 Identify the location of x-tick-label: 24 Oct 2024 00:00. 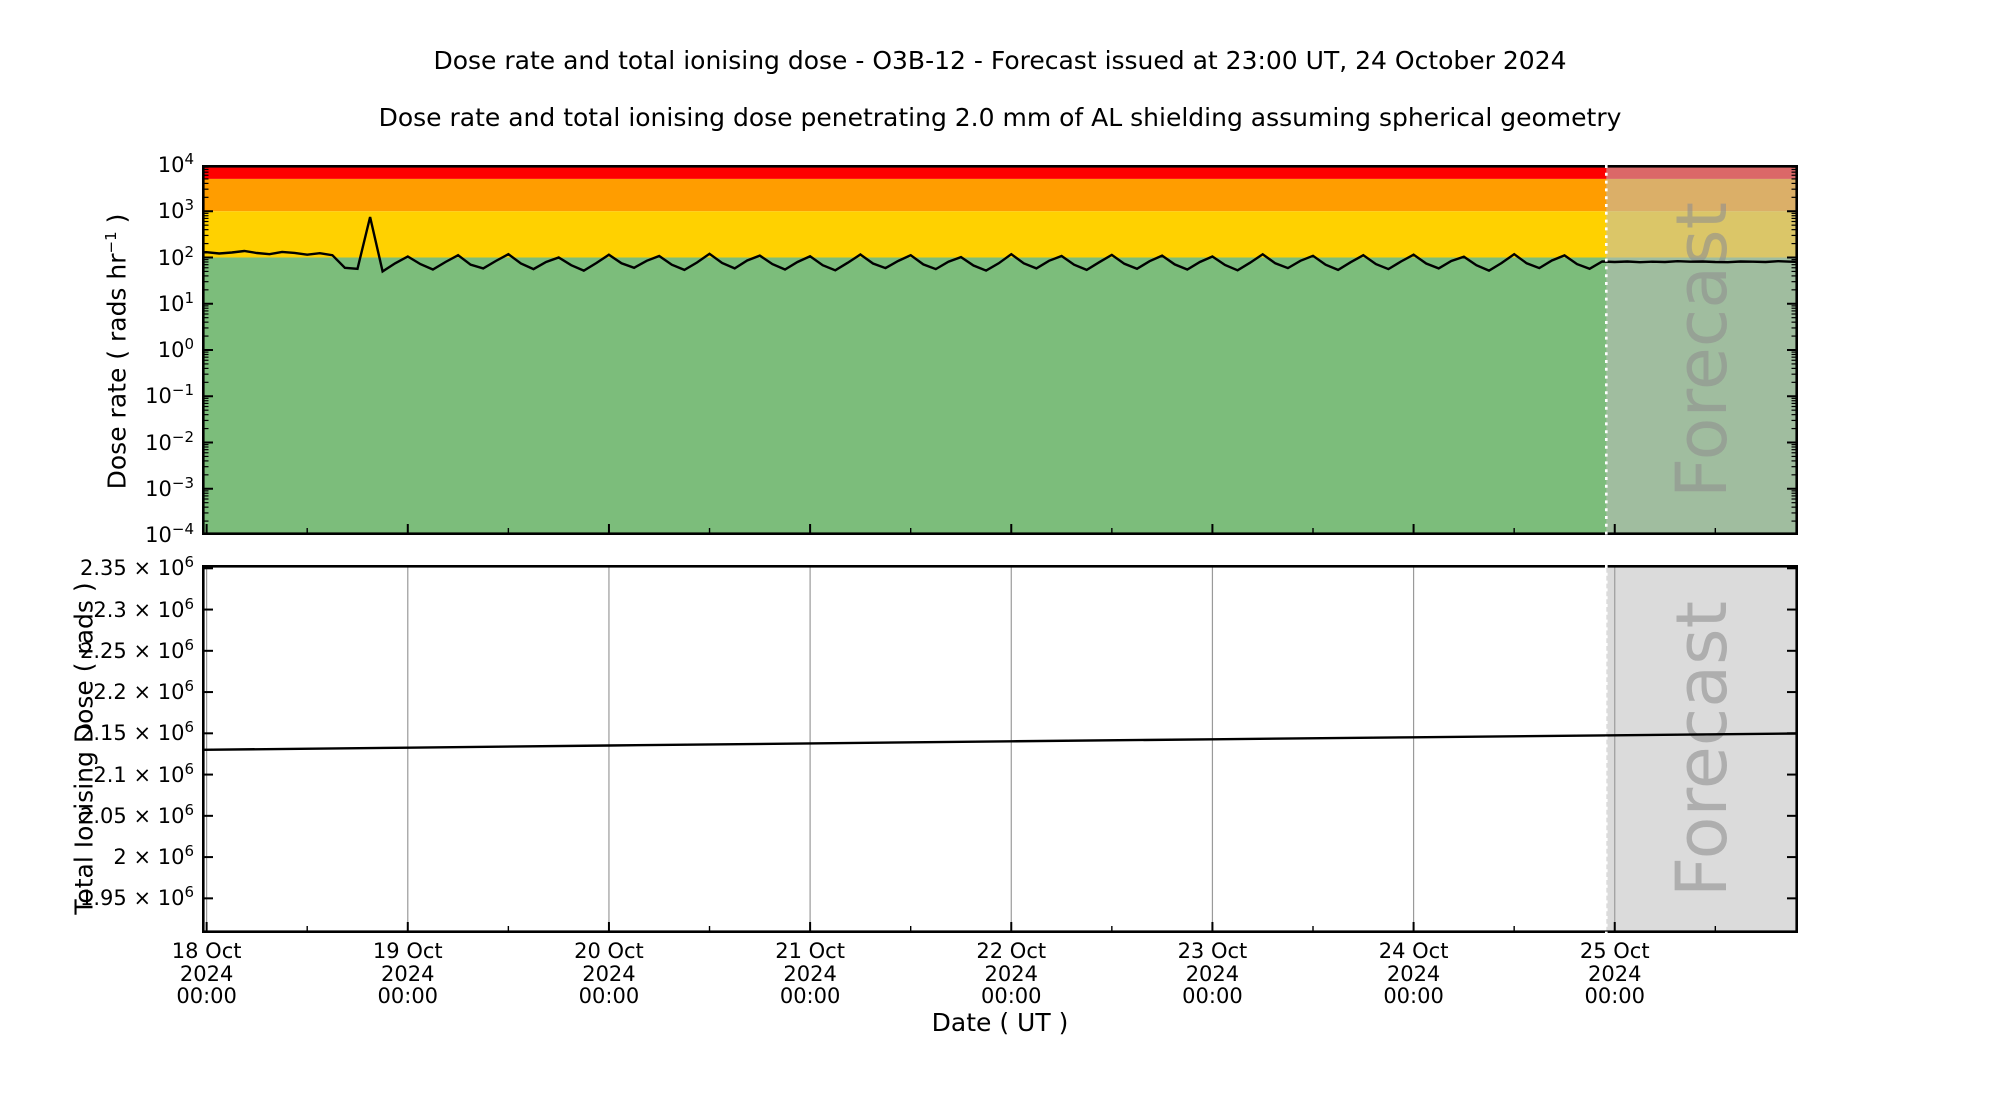
(1413, 973).